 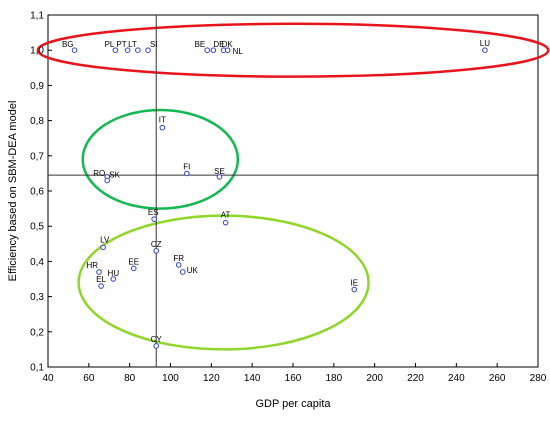 I want to click on y-tick-label: 0,9, so click(x=37, y=86).